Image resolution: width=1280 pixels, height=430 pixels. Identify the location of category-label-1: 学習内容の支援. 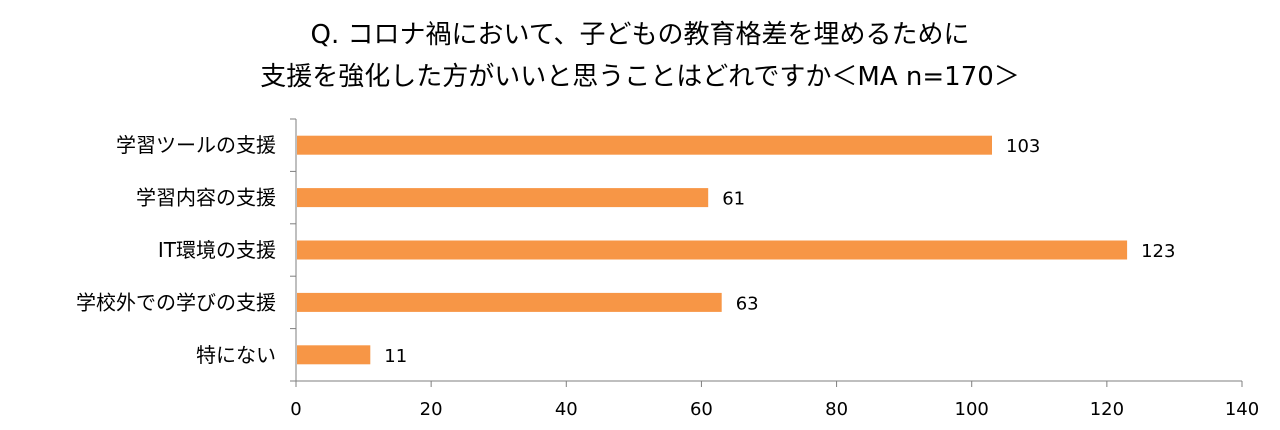
(206, 198).